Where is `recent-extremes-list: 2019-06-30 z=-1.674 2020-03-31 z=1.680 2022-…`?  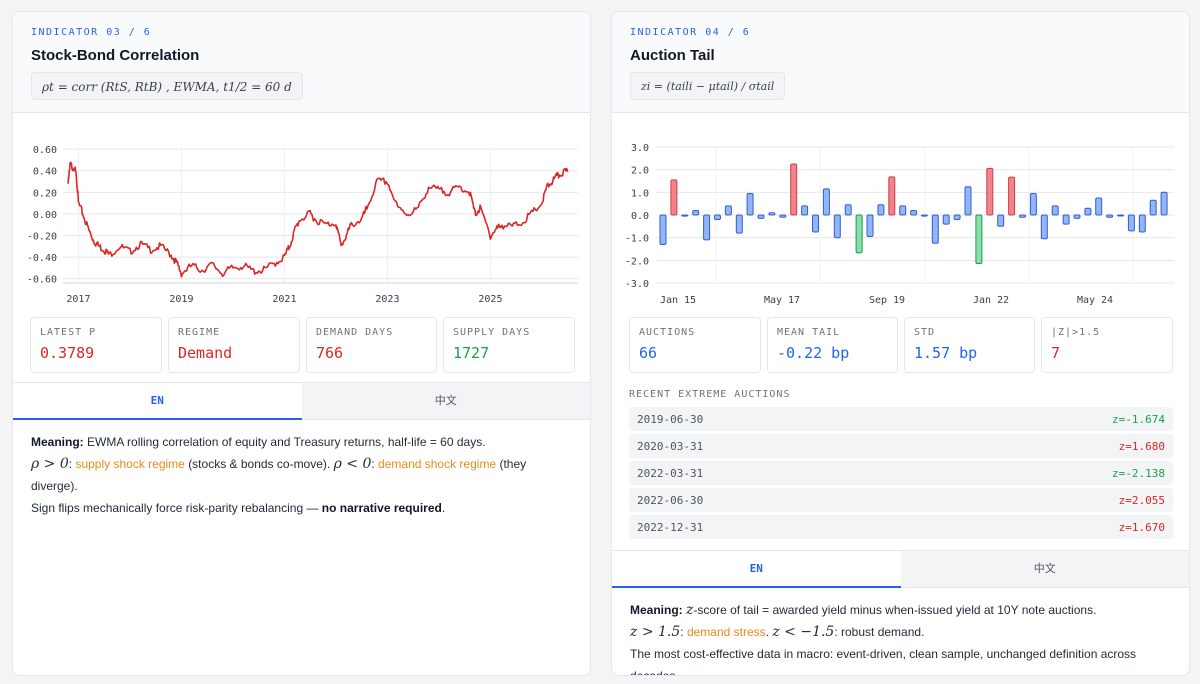 recent-extremes-list: 2019-06-30 z=-1.674 2020-03-31 z=1.680 2022-… is located at coordinates (901, 474).